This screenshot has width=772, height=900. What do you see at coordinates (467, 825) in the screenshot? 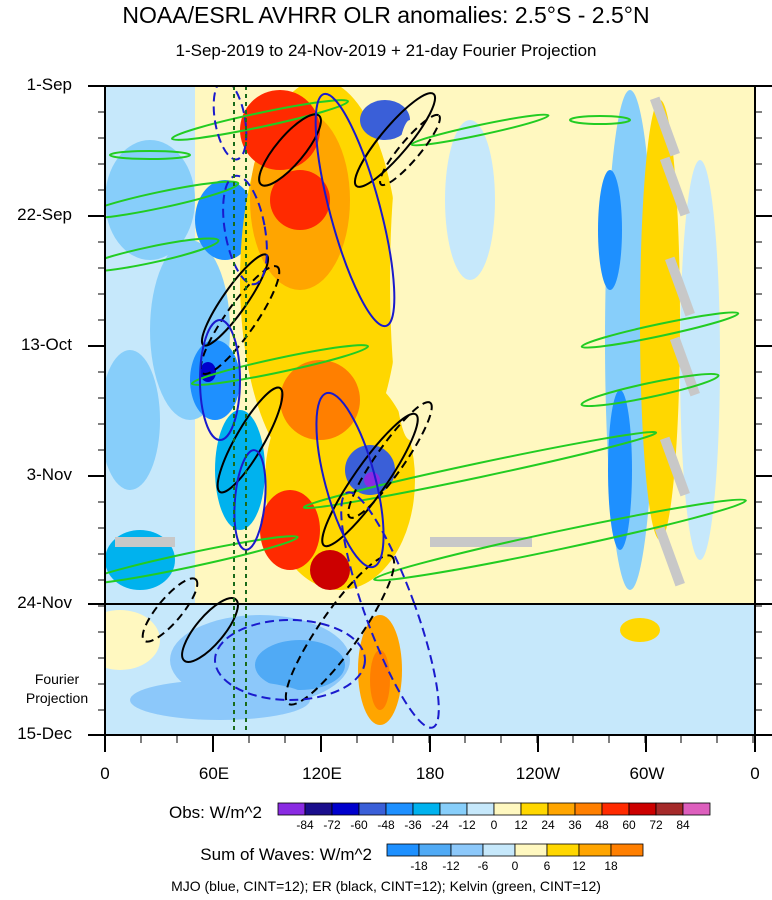
I see `obs-colorbar-tick: -12` at bounding box center [467, 825].